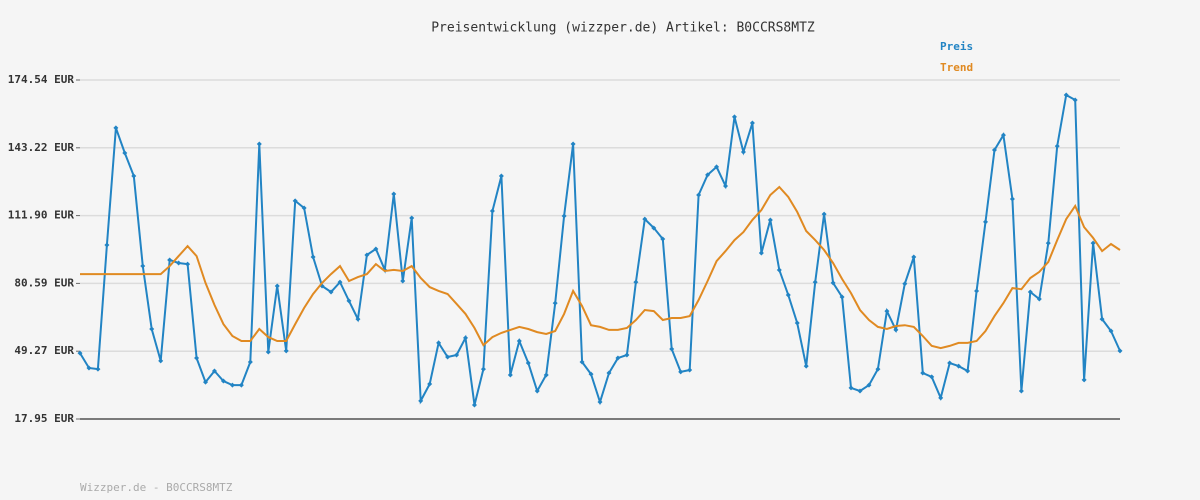  Describe the element at coordinates (156, 487) in the screenshot. I see `footer: Wizzper.de - B0CCRS8MTZ` at that location.